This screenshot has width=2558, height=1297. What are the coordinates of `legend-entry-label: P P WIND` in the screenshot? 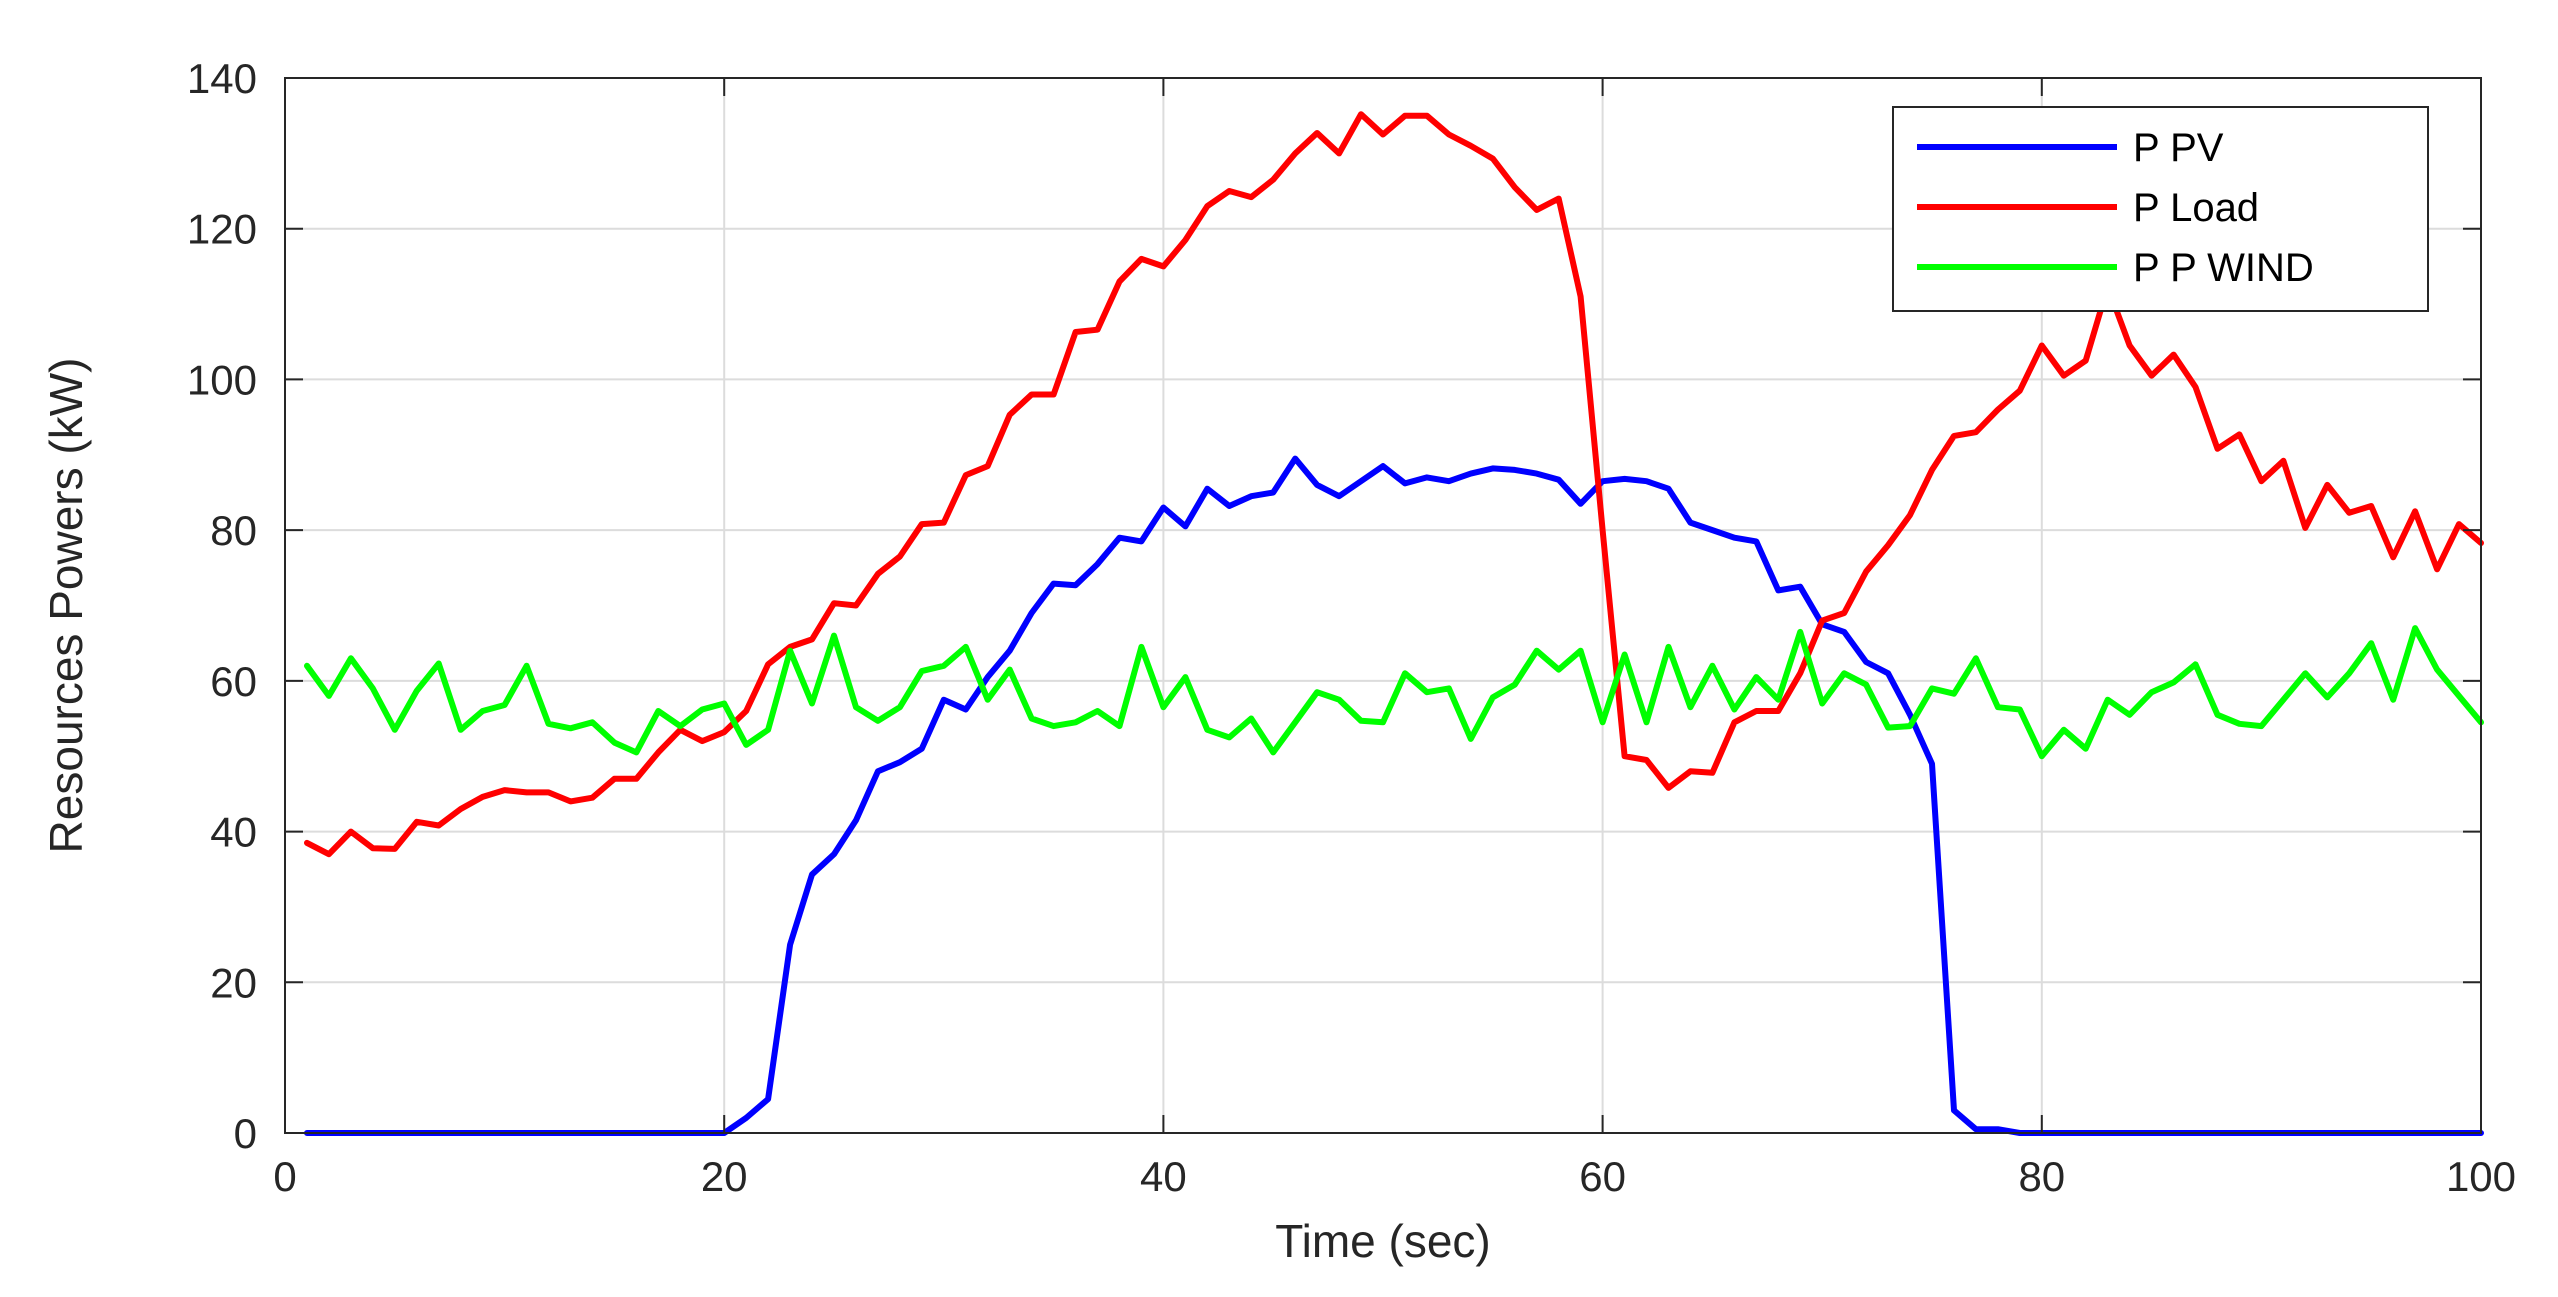 It's located at (2223, 268).